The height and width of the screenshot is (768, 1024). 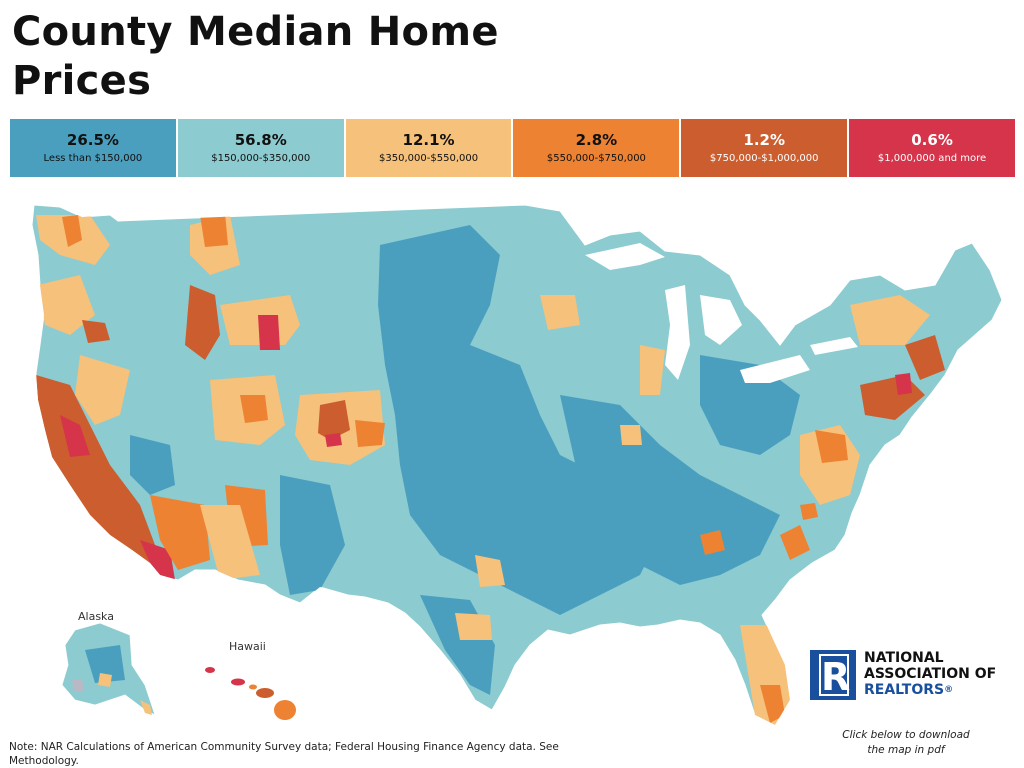 What do you see at coordinates (75, 436) in the screenshot?
I see `bay-area-top-price-region` at bounding box center [75, 436].